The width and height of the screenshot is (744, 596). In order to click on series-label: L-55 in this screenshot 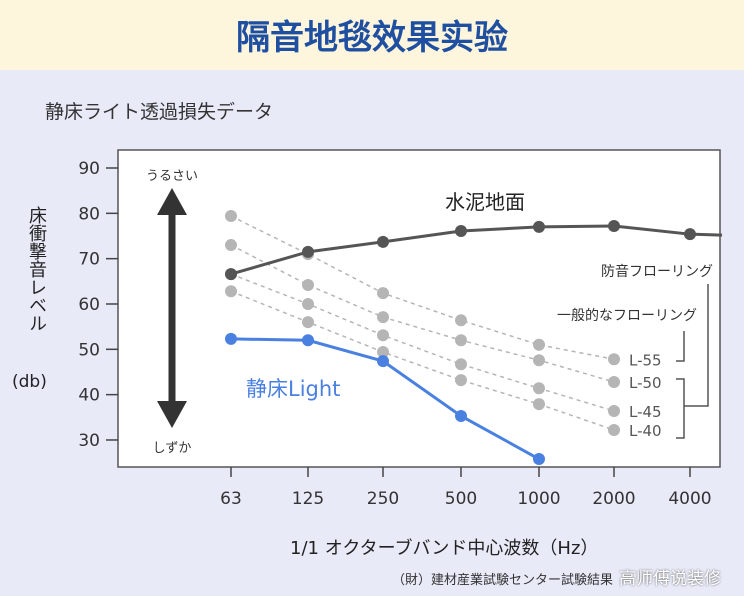, I will do `click(645, 360)`.